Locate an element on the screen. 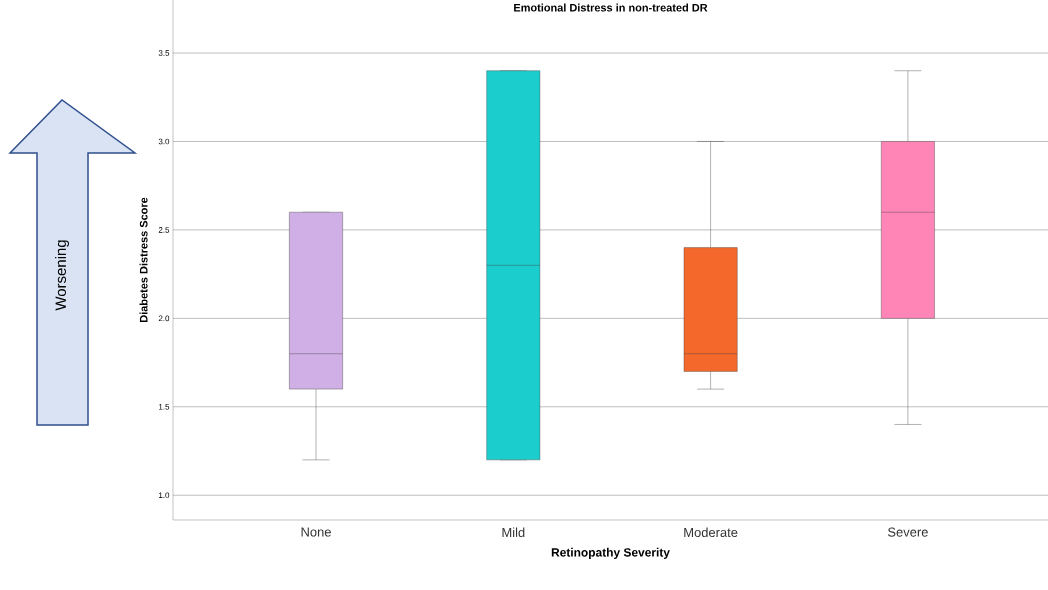 This screenshot has width=1048, height=590. x-tick-label: Mild is located at coordinates (513, 532).